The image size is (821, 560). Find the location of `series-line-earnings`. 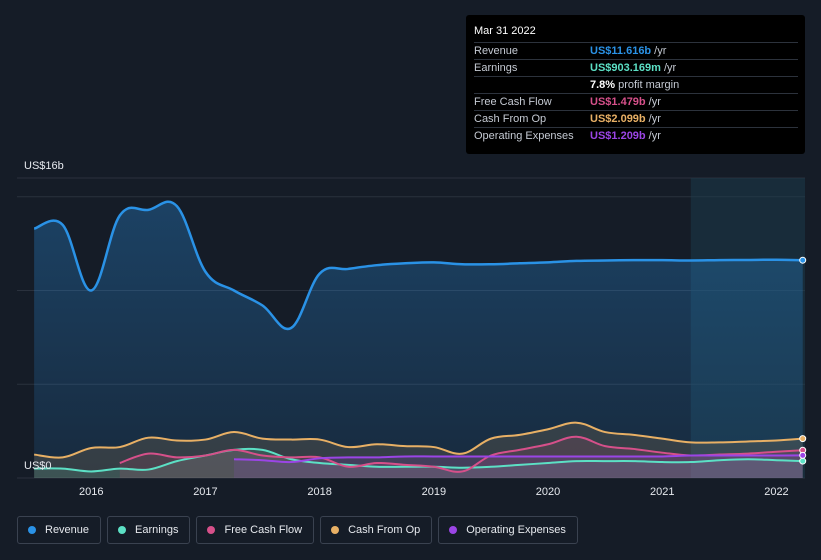

series-line-earnings is located at coordinates (418, 460).